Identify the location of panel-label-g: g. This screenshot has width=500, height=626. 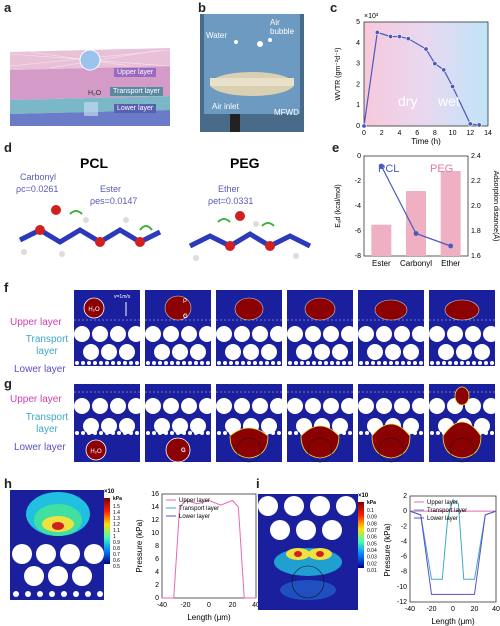
(8, 383).